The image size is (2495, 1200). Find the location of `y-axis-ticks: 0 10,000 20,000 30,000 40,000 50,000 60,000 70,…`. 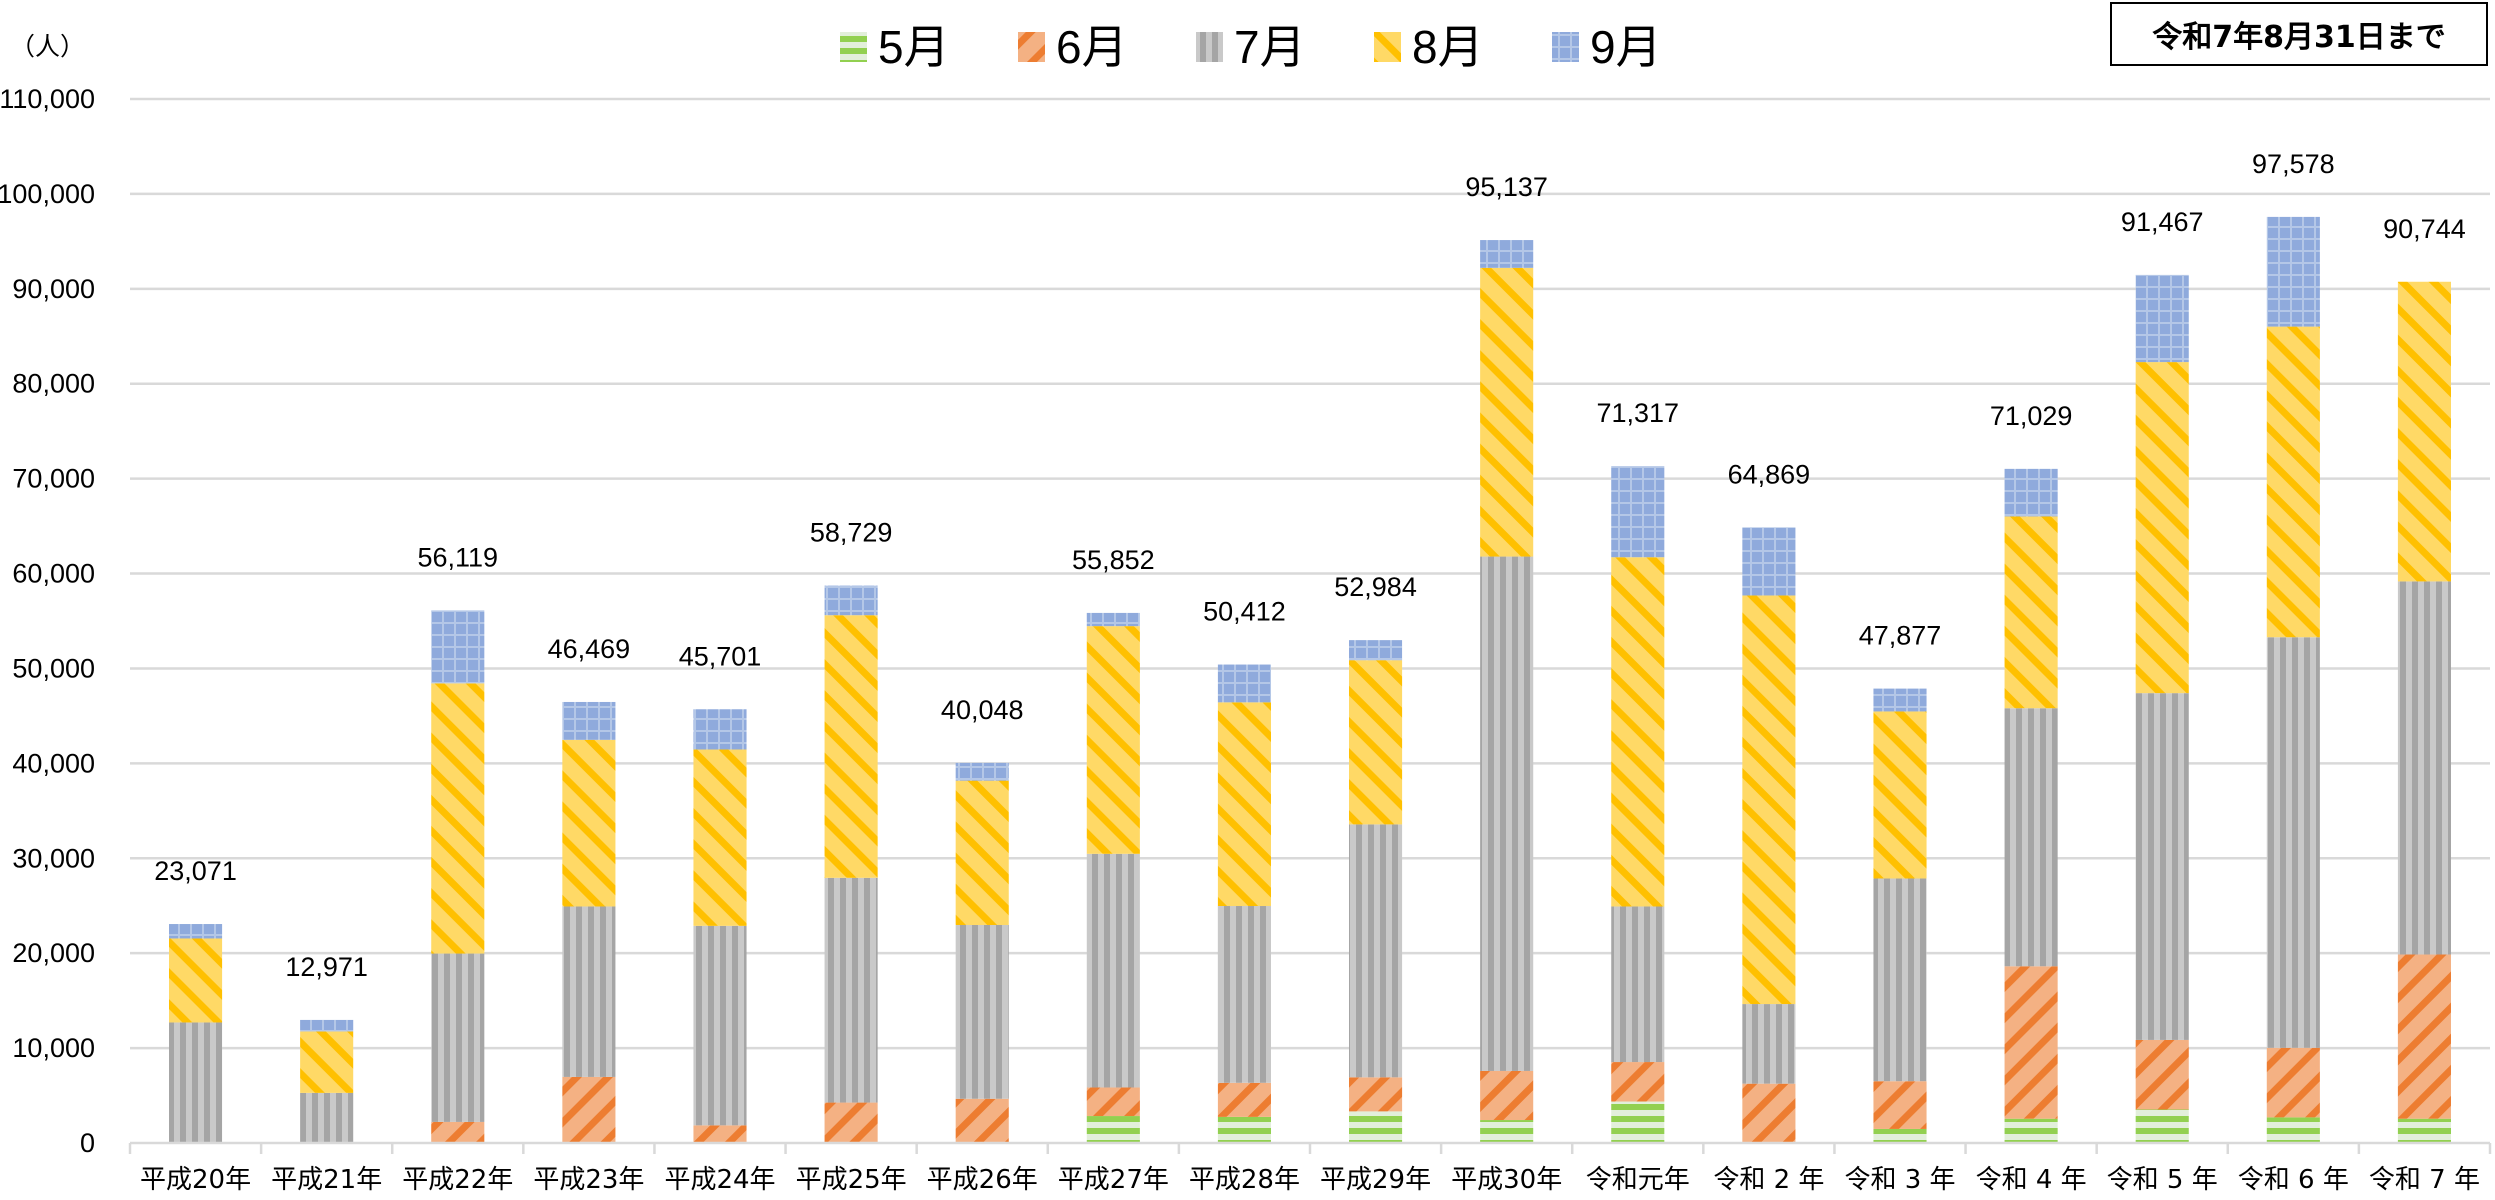

y-axis-ticks: 0 10,000 20,000 30,000 40,000 50,000 60,000 70,… is located at coordinates (47, 621).